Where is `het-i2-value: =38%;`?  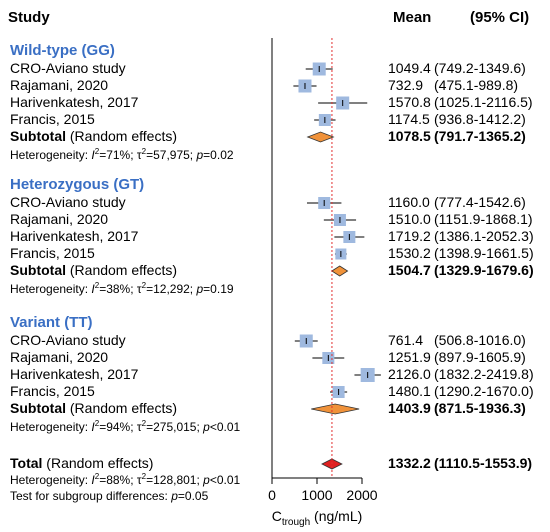
het-i2-value: =38%; is located at coordinates (118, 289).